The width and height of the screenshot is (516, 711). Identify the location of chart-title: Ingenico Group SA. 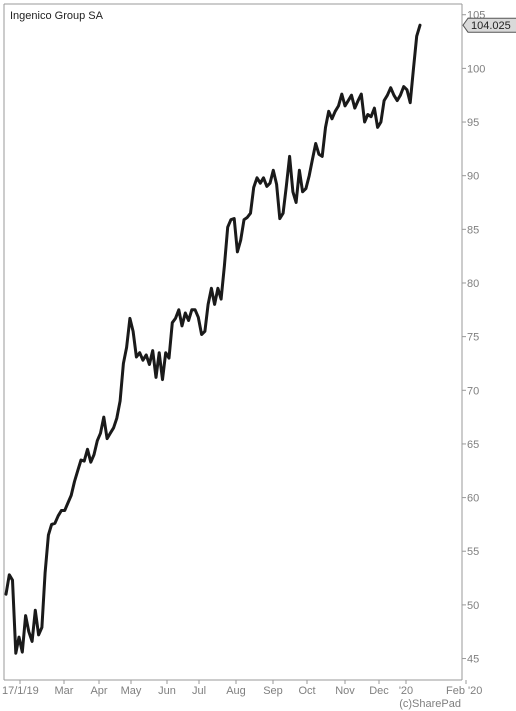
(57, 16).